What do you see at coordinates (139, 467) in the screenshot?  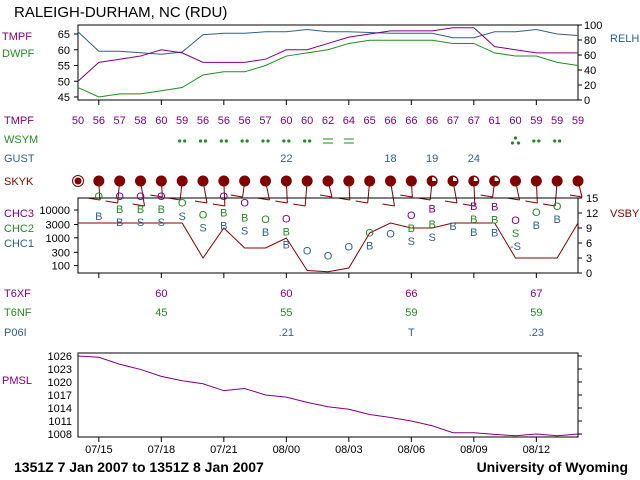 I see `date-range-footer: 1351Z 7 Jan 2007 to 1351Z 8 Jan 2007` at bounding box center [139, 467].